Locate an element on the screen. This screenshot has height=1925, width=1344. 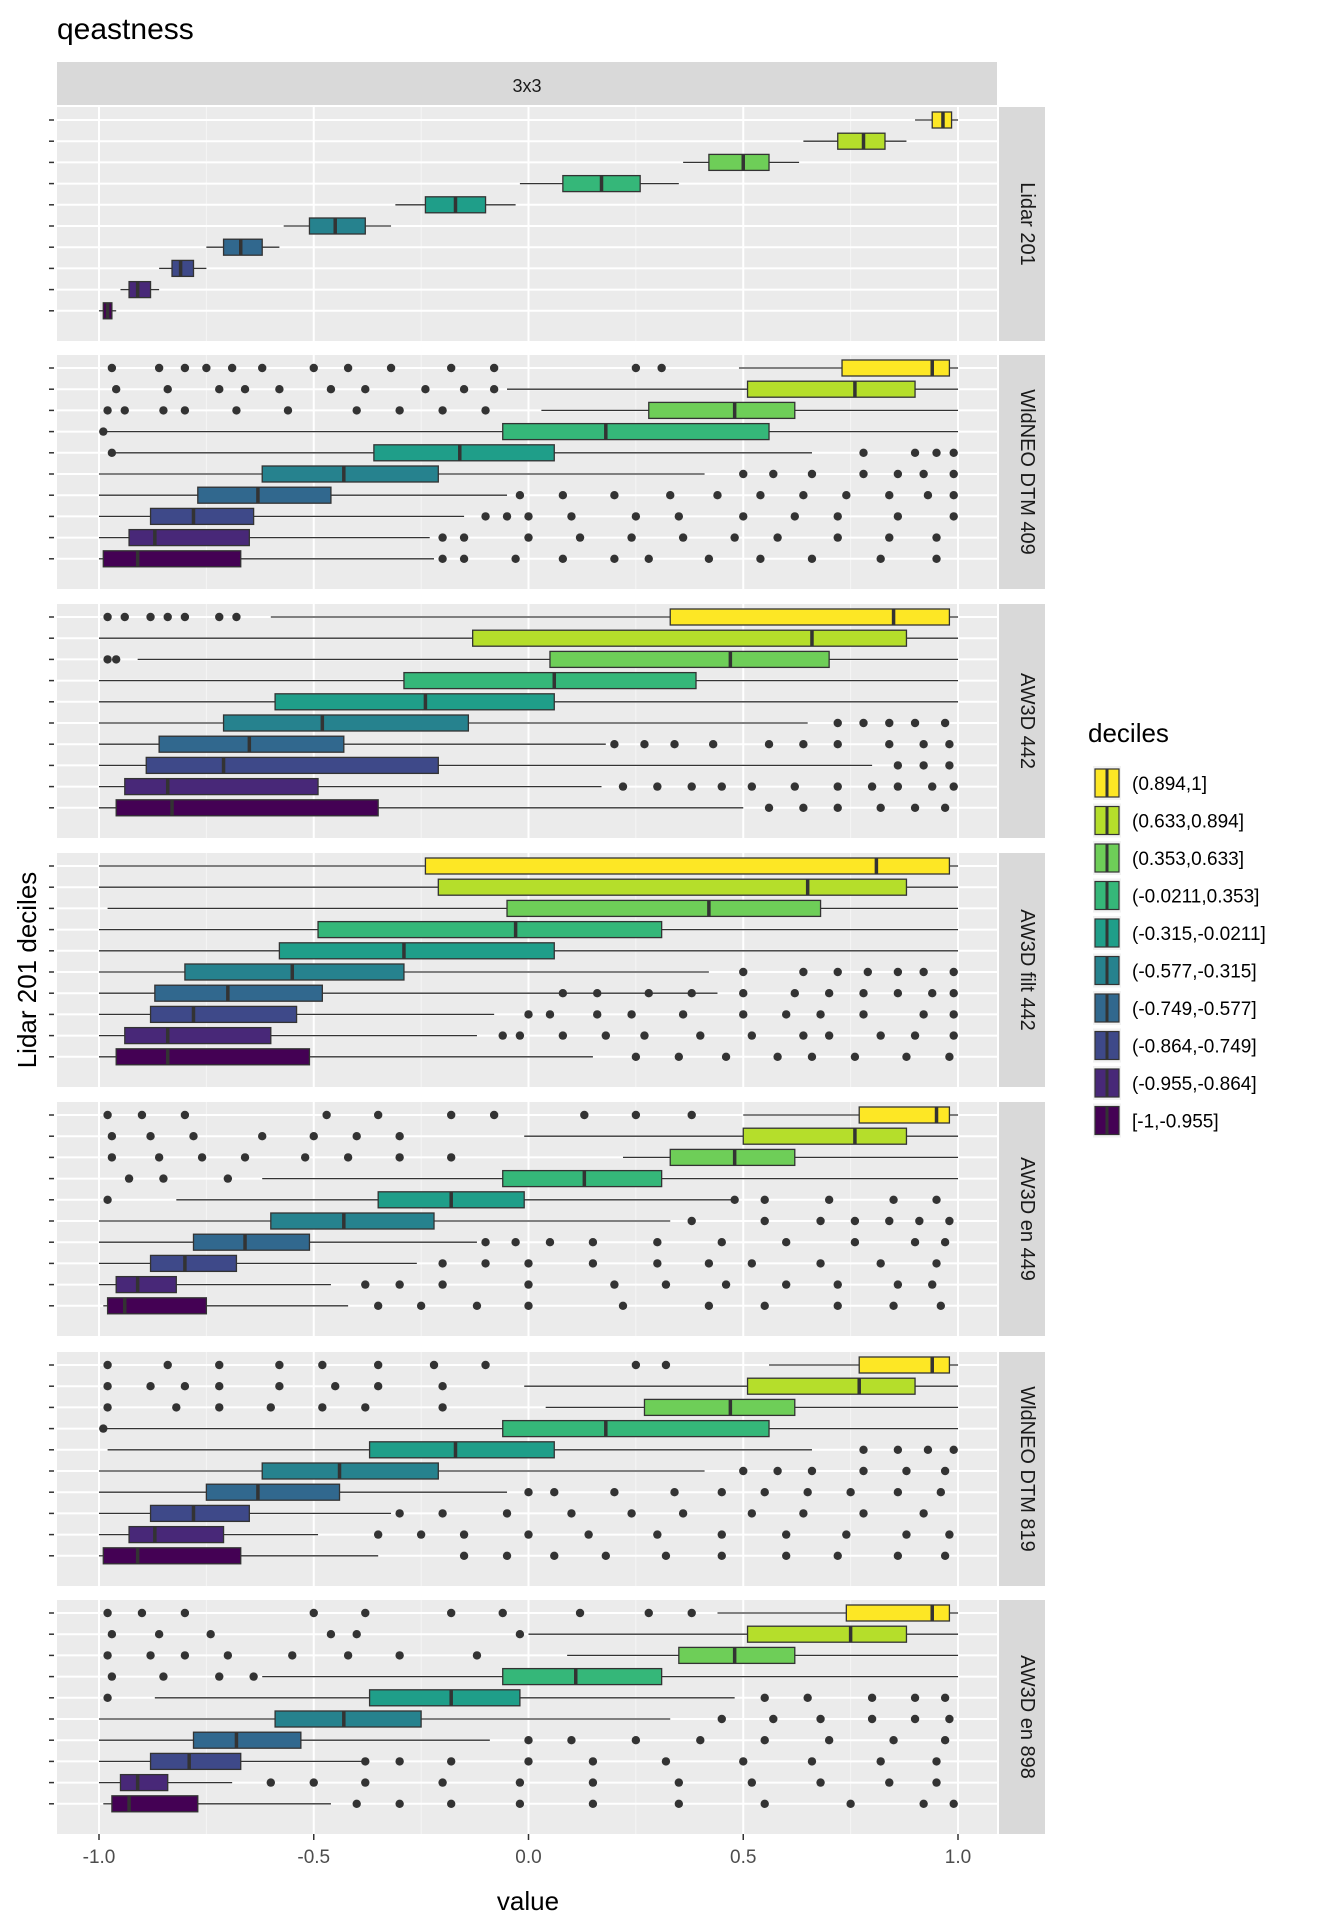
facet-strip-right-label: WldNEO DTM 819 is located at coordinates (1027, 1469).